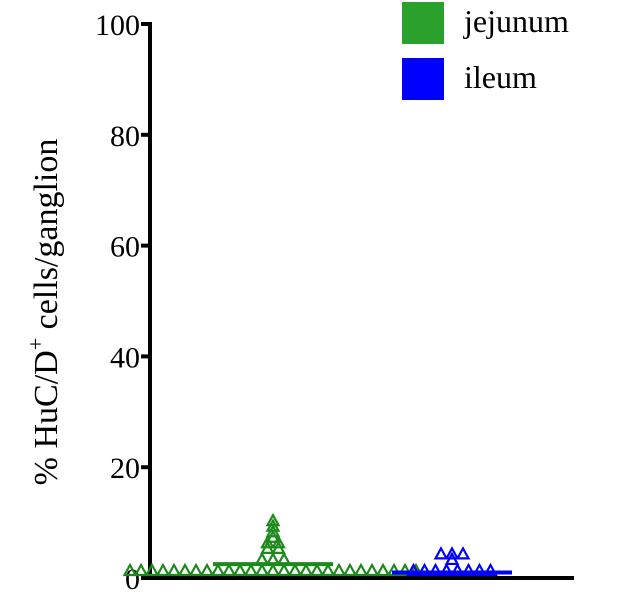  I want to click on legend-swatch-jejunum, so click(423, 23).